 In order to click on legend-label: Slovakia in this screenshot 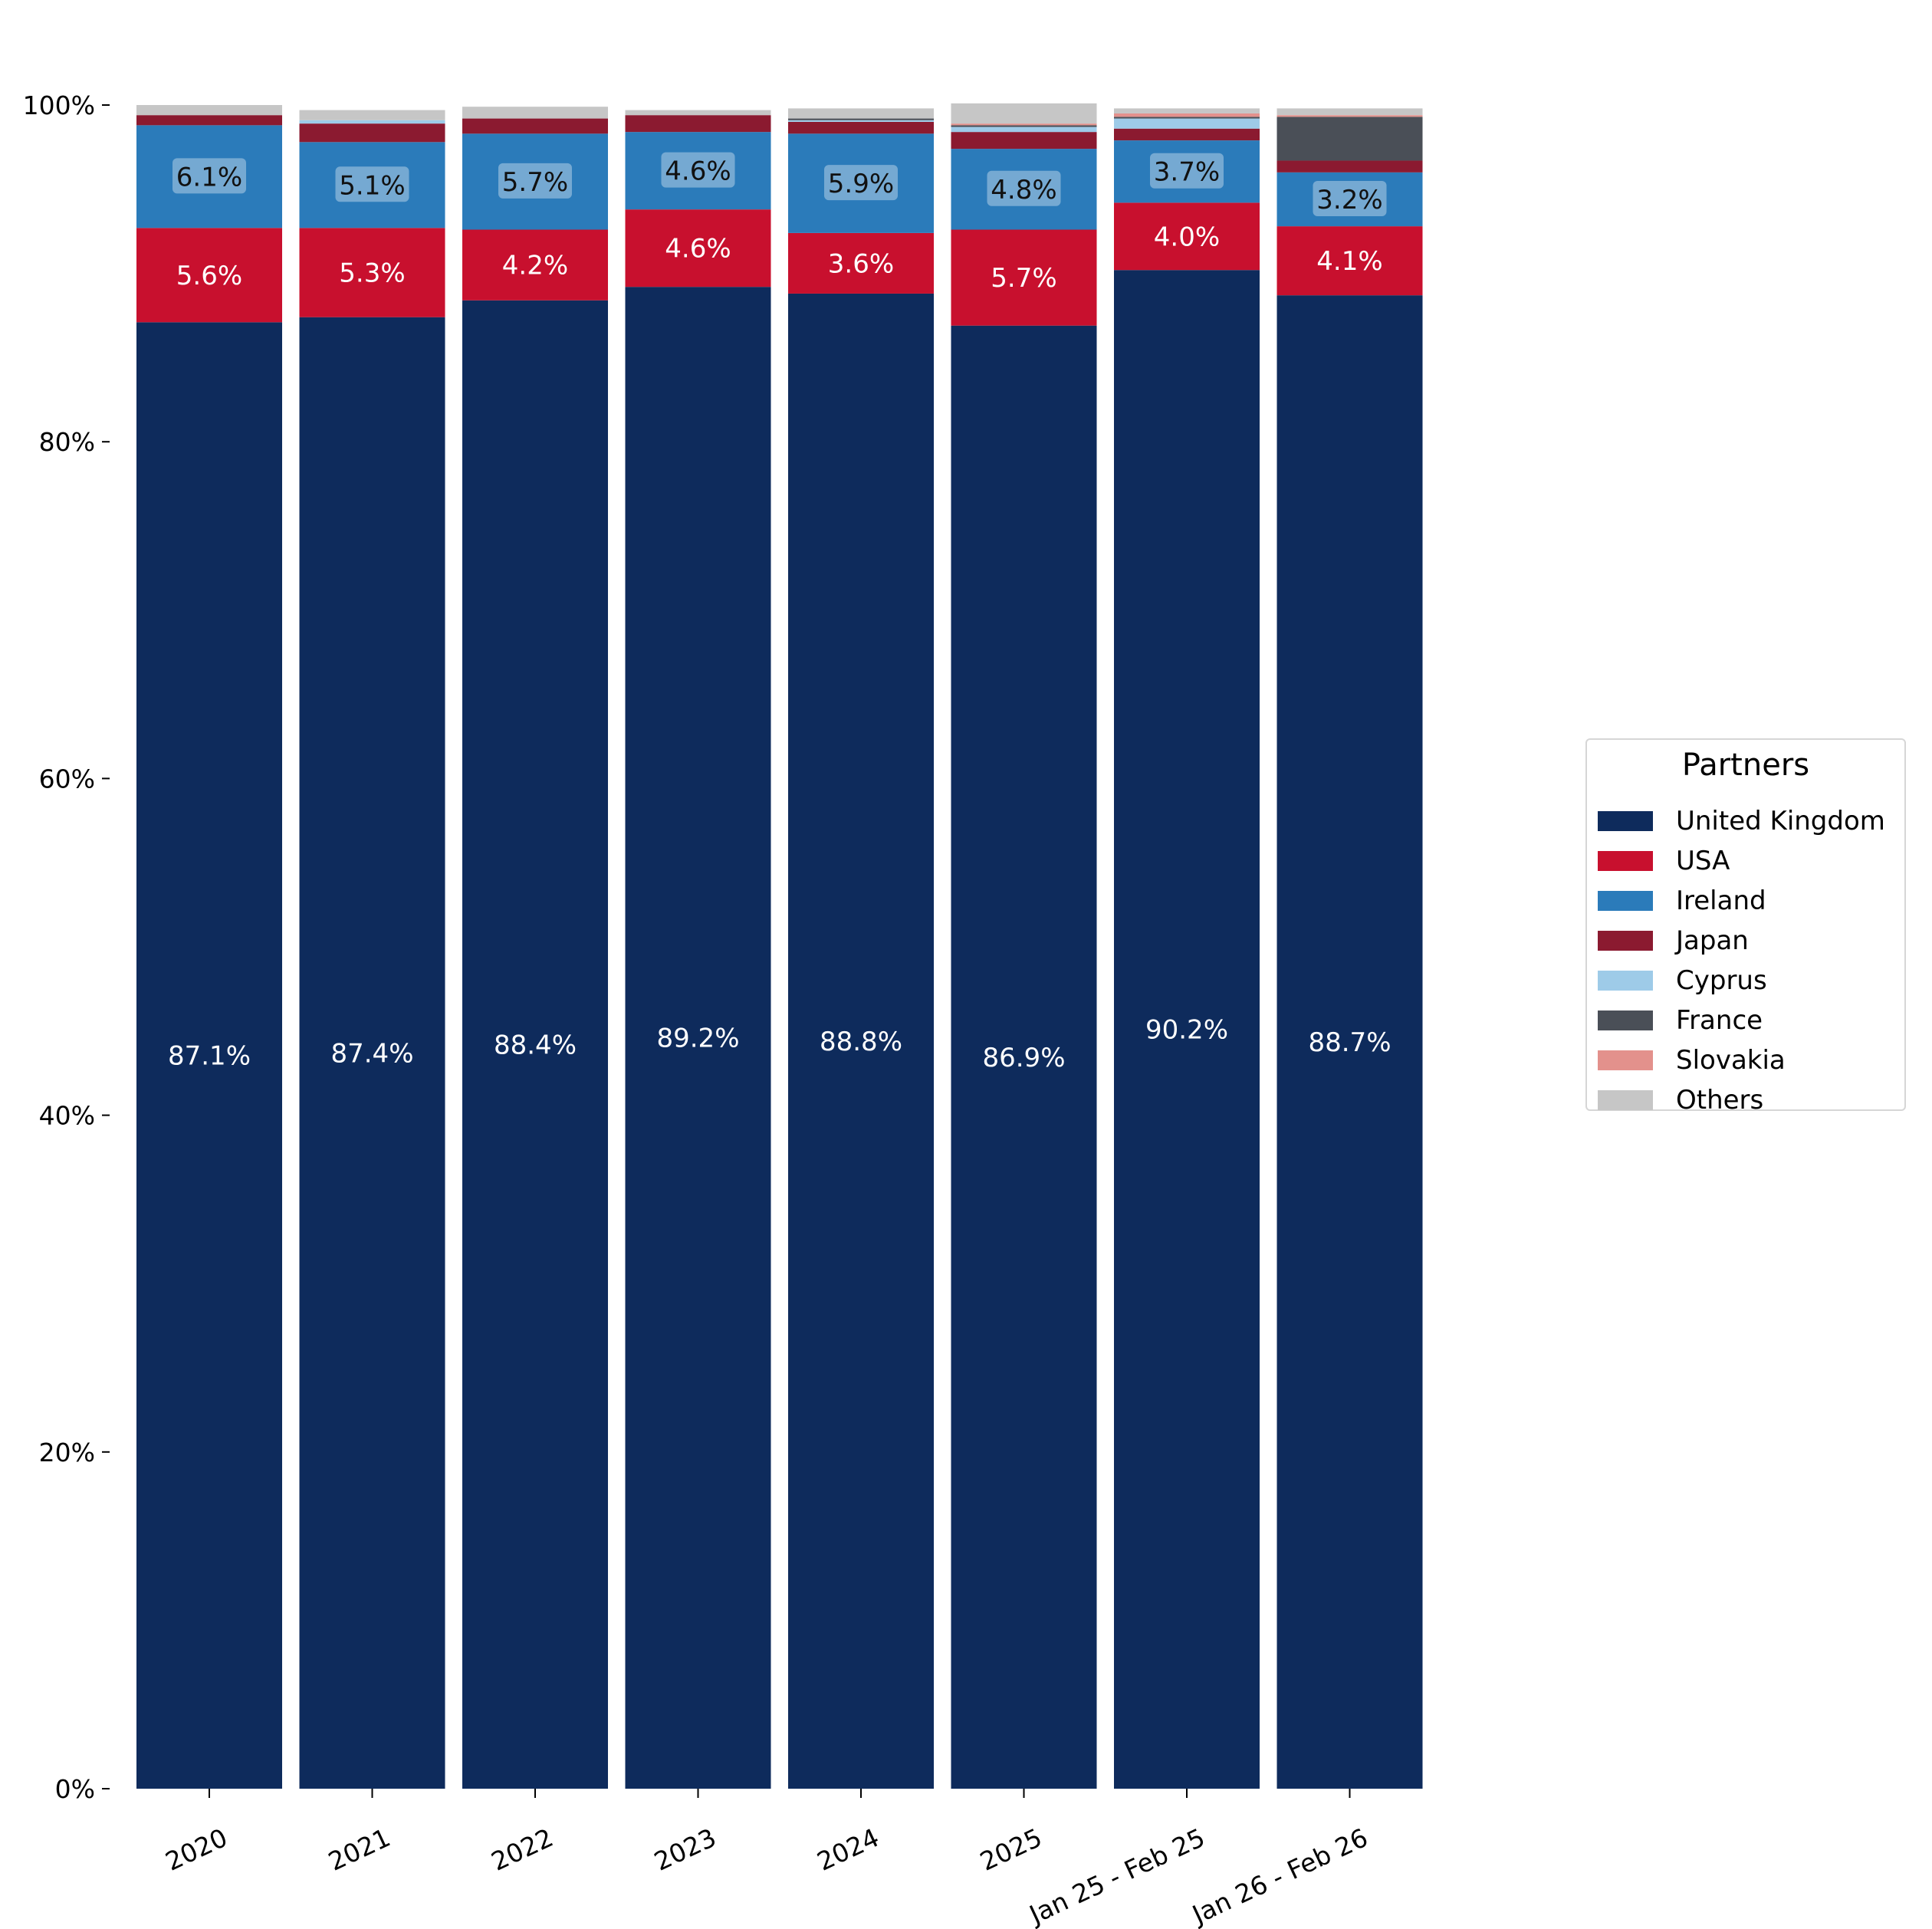, I will do `click(1731, 1060)`.